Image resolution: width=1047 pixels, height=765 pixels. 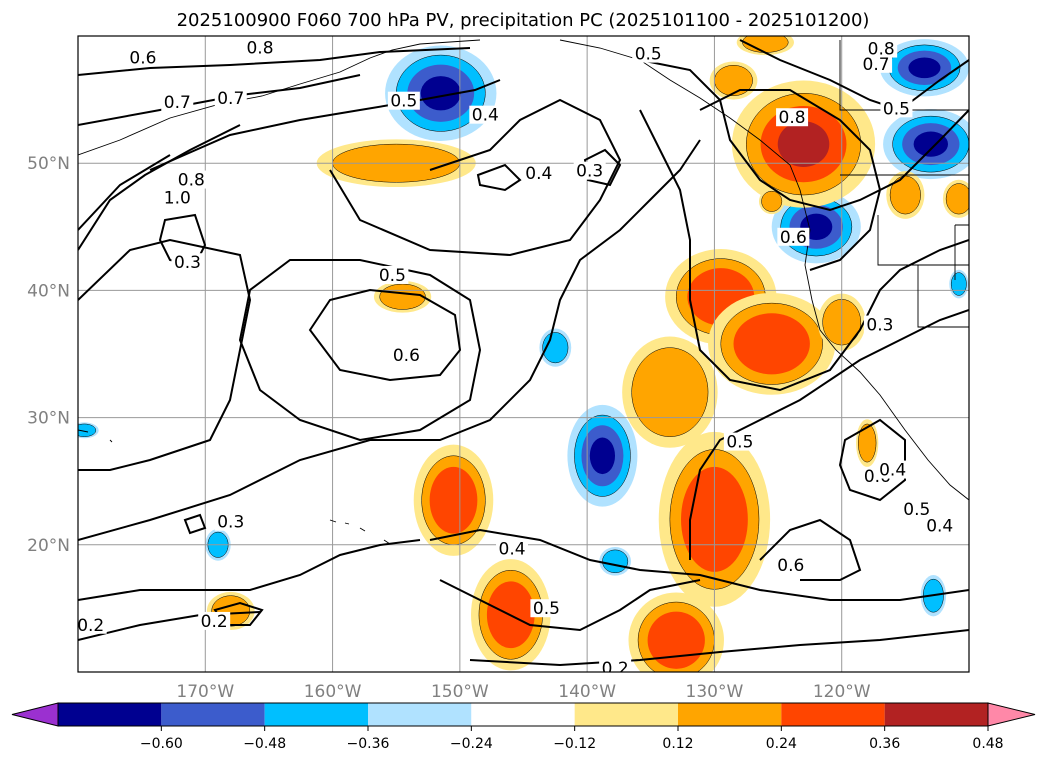 What do you see at coordinates (159, 187) in the screenshot?
I see `pv-contour-1.0-left` at bounding box center [159, 187].